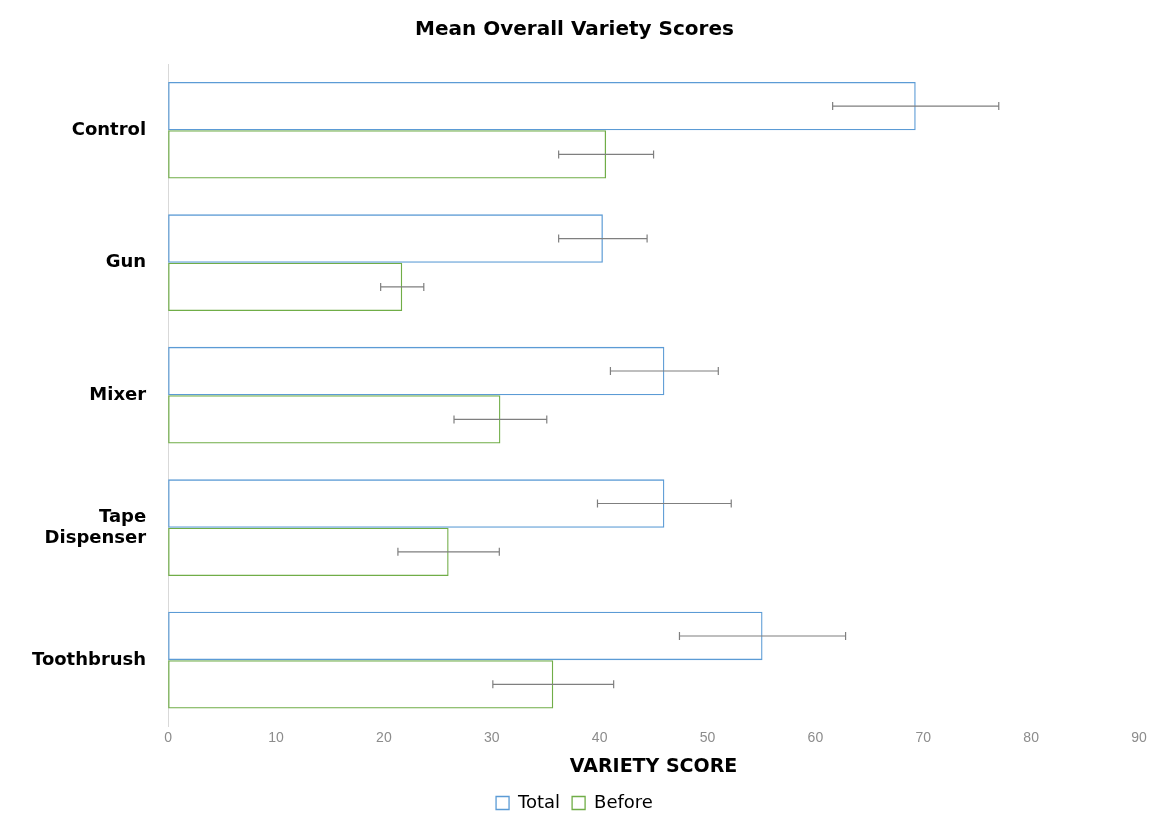 The height and width of the screenshot is (826, 1155). What do you see at coordinates (384, 736) in the screenshot?
I see `x-tick-label: 20` at bounding box center [384, 736].